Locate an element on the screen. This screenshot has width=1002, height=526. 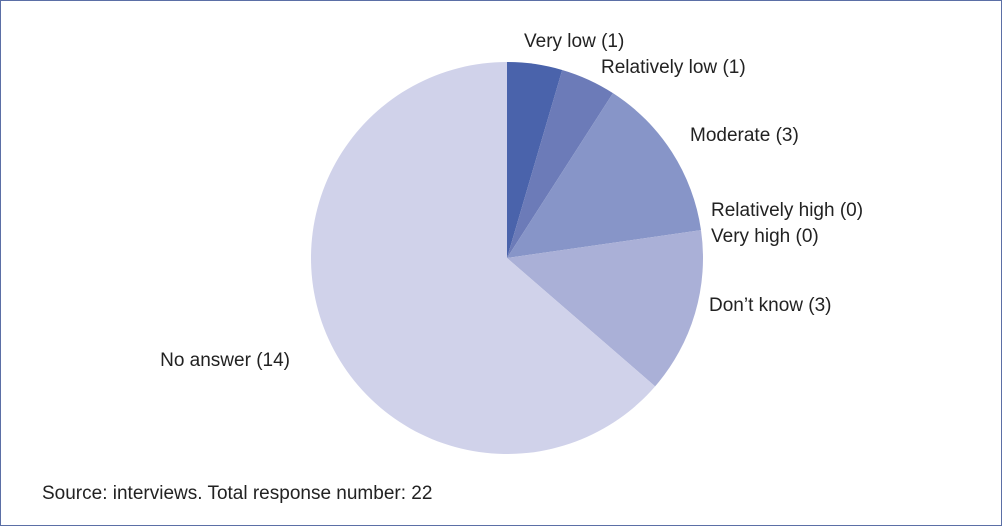
category-label: Relatively low is located at coordinates (659, 67).